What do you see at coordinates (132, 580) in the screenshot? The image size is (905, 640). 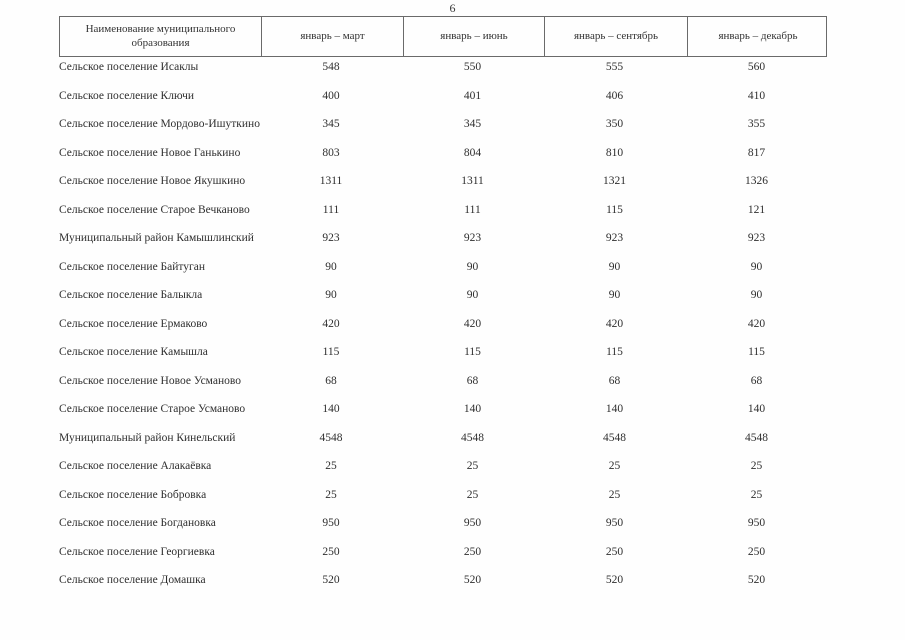 I see `row-name-cell: Сельское поселение Домашка` at bounding box center [132, 580].